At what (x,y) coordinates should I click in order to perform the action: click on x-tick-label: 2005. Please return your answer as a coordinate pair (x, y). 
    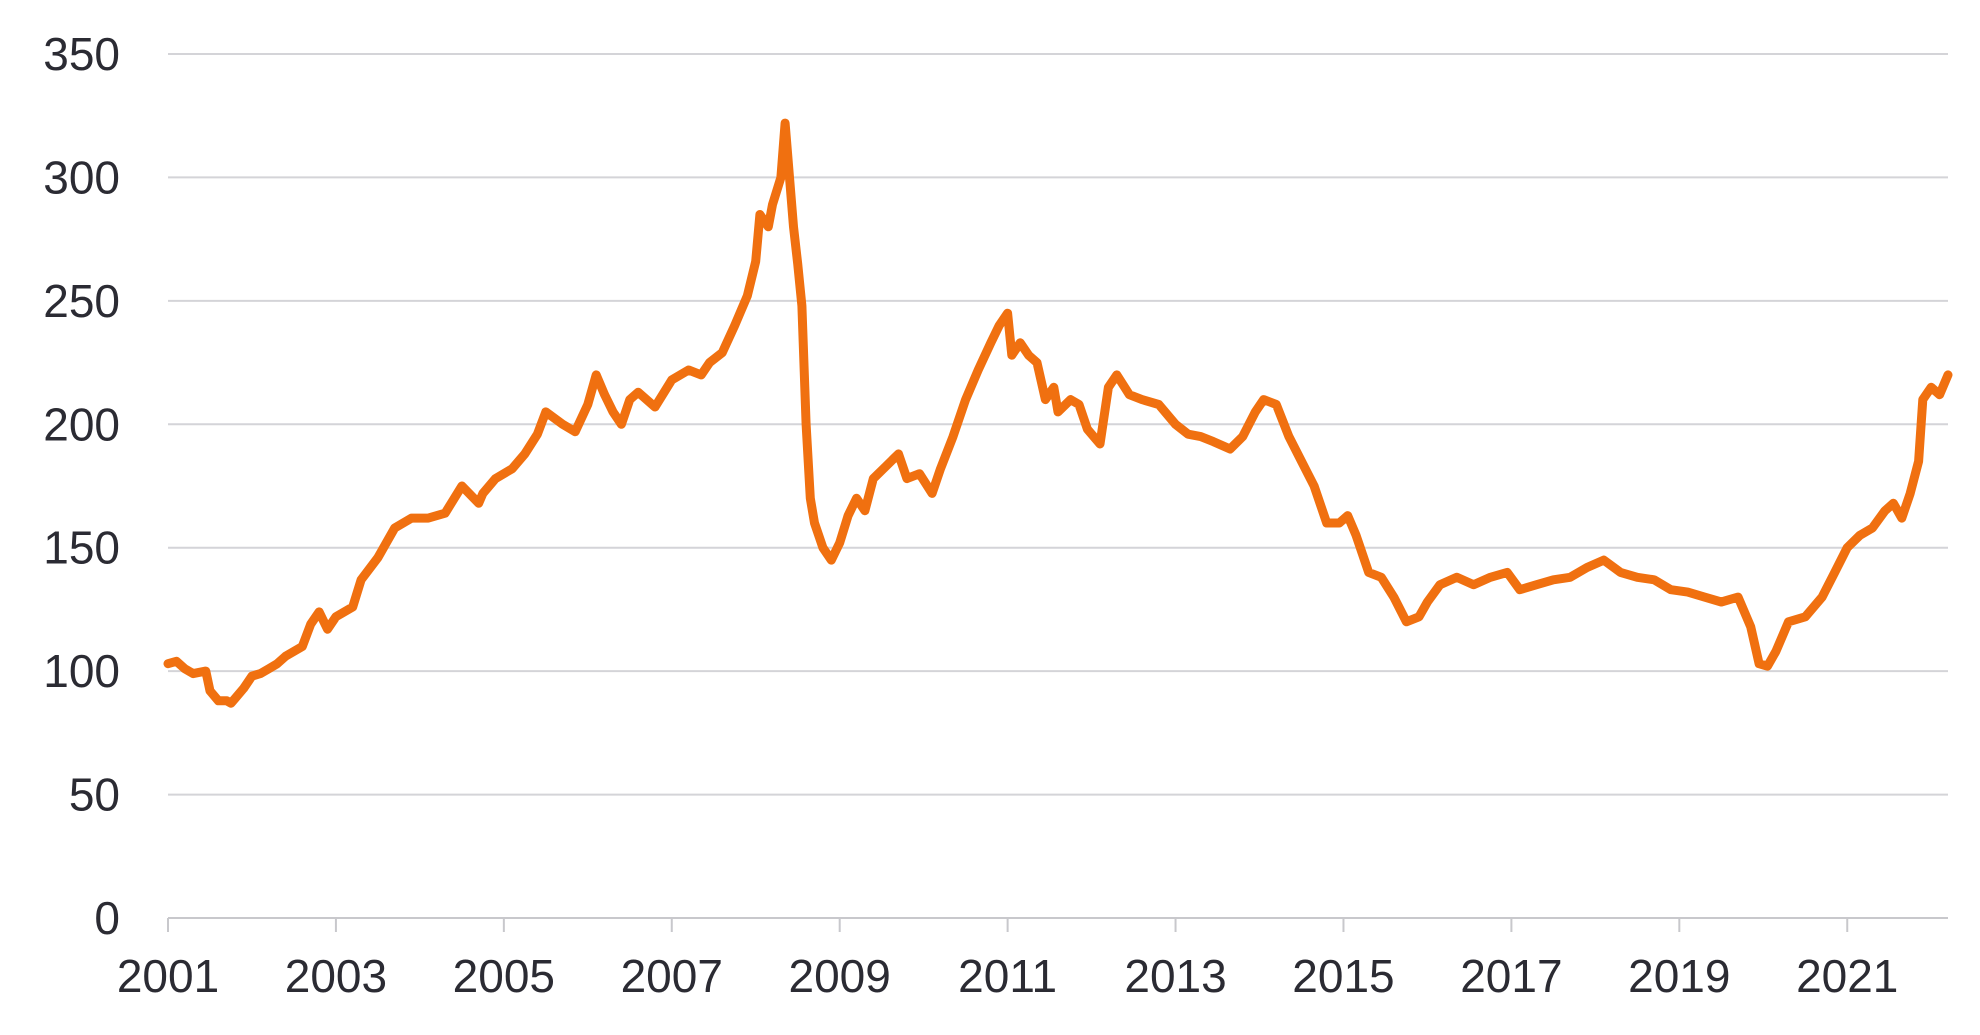
    Looking at the image, I should click on (504, 976).